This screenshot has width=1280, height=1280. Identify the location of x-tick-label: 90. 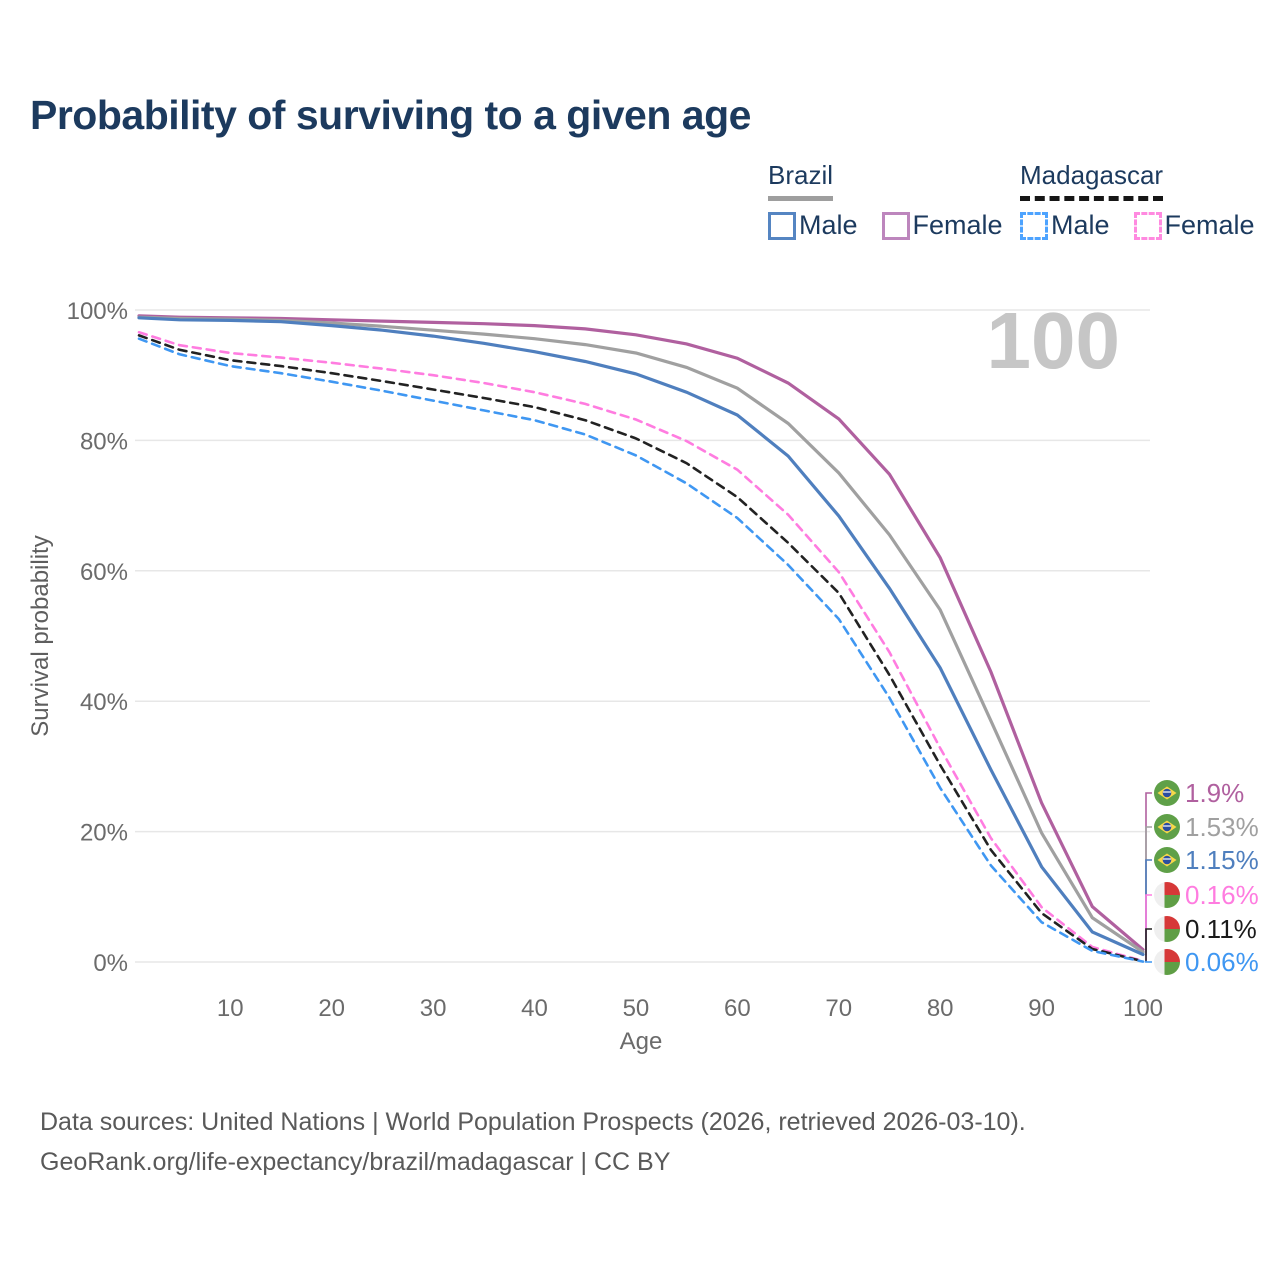
(1041, 1008).